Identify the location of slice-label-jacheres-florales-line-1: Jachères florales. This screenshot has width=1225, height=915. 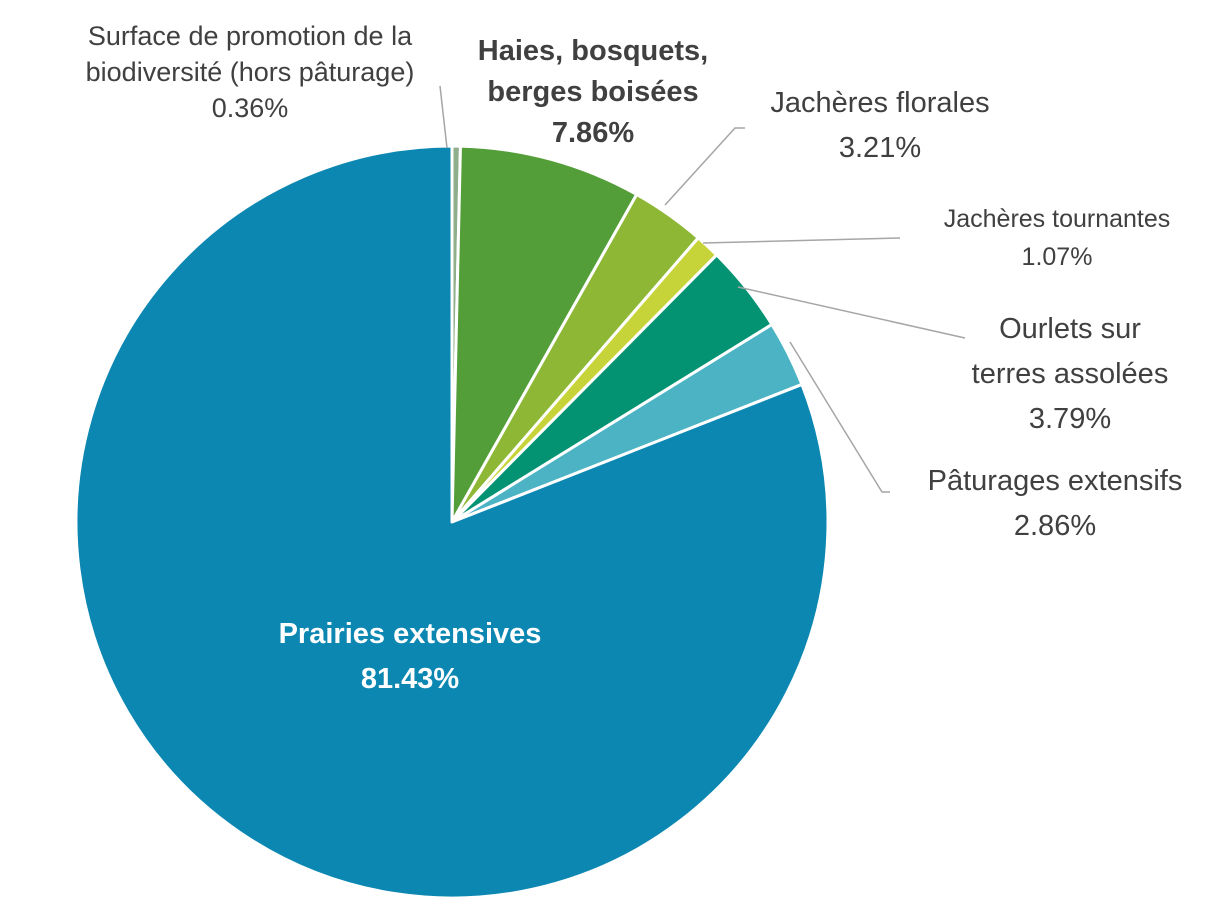
(879, 103).